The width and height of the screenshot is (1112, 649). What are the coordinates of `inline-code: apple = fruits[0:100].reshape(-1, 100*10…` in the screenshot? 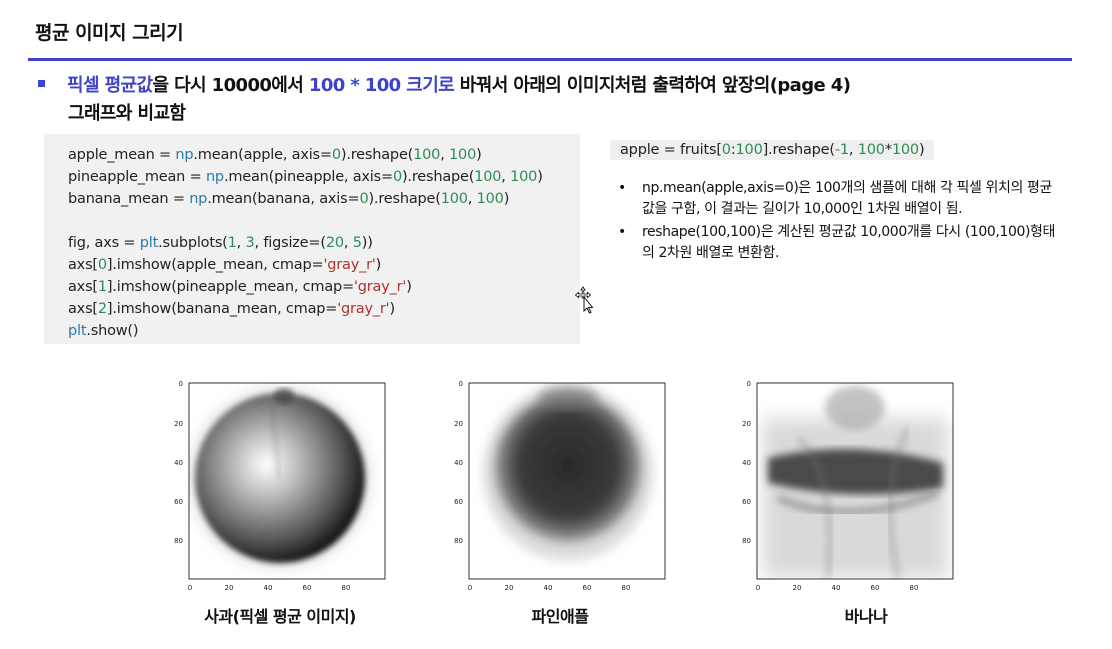 It's located at (772, 150).